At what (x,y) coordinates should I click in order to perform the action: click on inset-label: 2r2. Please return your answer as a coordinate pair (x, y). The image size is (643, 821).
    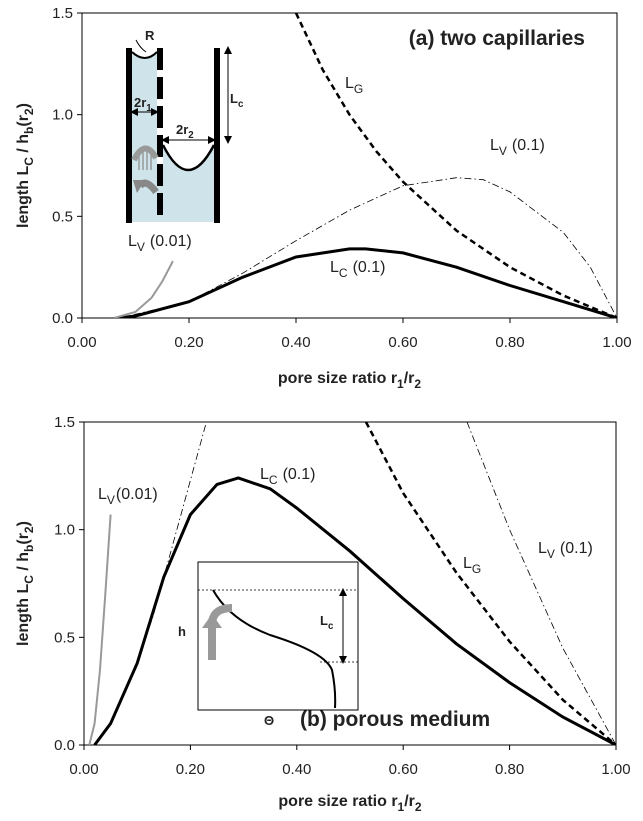
    Looking at the image, I should click on (185, 131).